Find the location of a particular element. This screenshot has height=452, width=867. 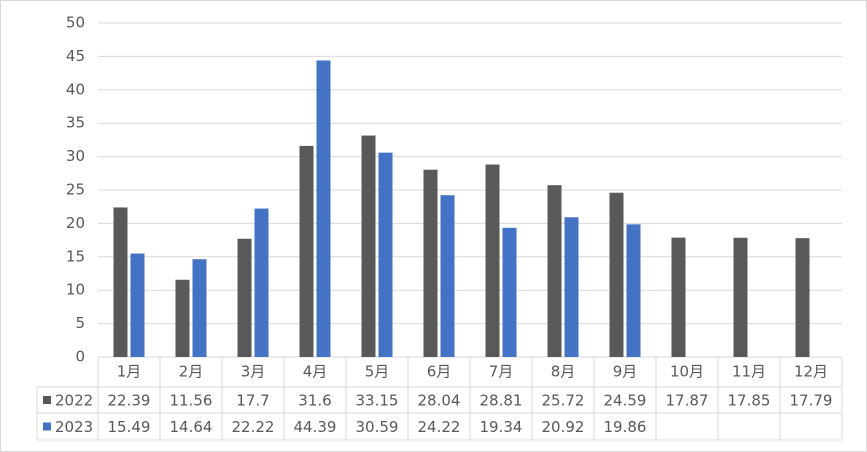

table-value: 30.59 is located at coordinates (377, 427).